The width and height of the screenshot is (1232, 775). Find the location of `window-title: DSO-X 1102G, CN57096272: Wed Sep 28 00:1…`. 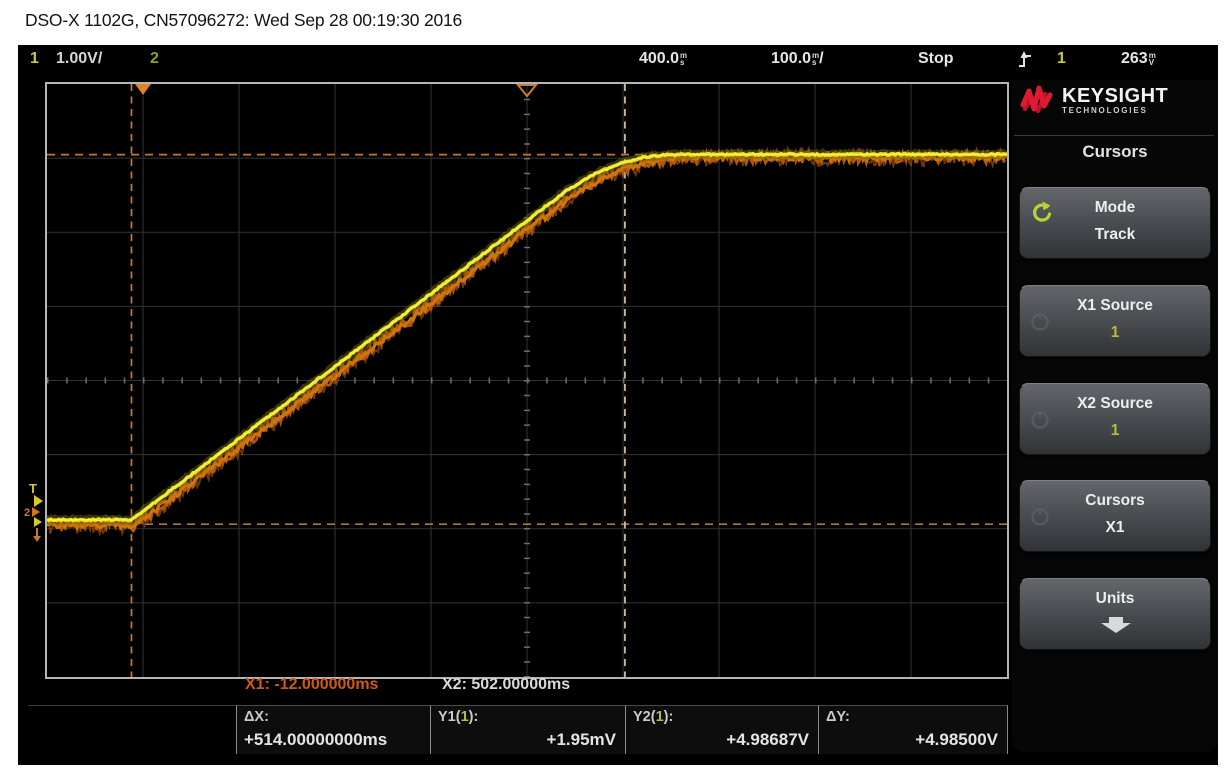

window-title: DSO-X 1102G, CN57096272: Wed Sep 28 00:1… is located at coordinates (244, 20).